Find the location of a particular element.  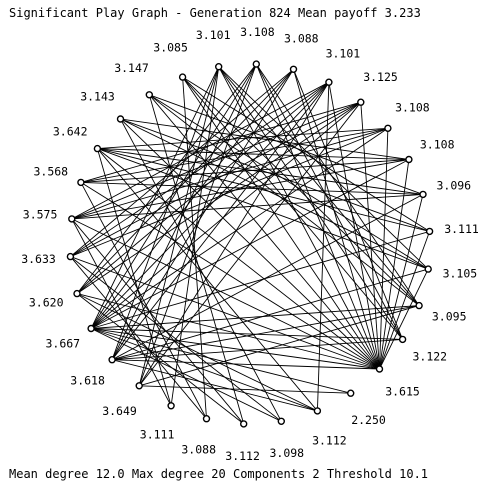

node-payoff-label: 3.125 is located at coordinates (380, 77).